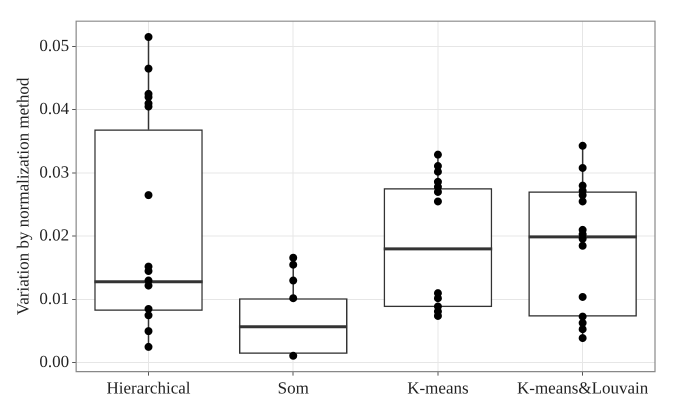  What do you see at coordinates (54, 172) in the screenshot?
I see `y-tick-label: 0.03` at bounding box center [54, 172].